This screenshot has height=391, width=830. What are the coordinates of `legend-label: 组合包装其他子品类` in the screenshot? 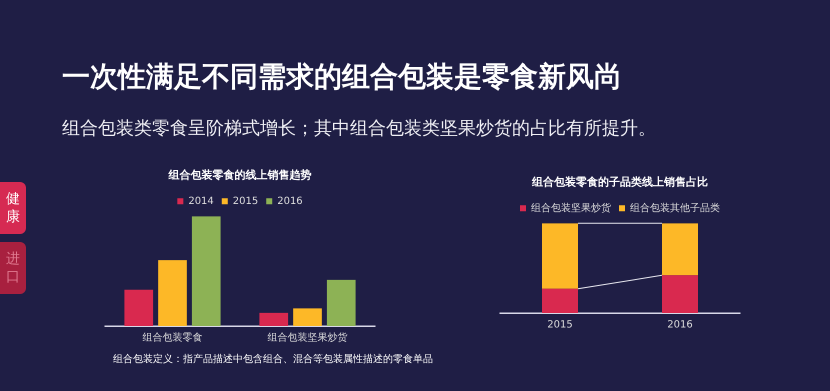 It's located at (675, 208).